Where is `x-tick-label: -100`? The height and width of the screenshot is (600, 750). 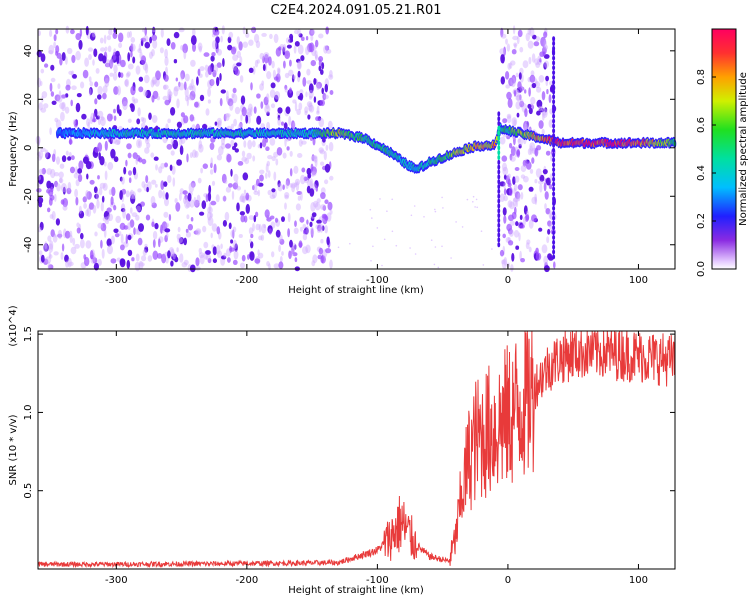
x-tick-label: -100 is located at coordinates (377, 580).